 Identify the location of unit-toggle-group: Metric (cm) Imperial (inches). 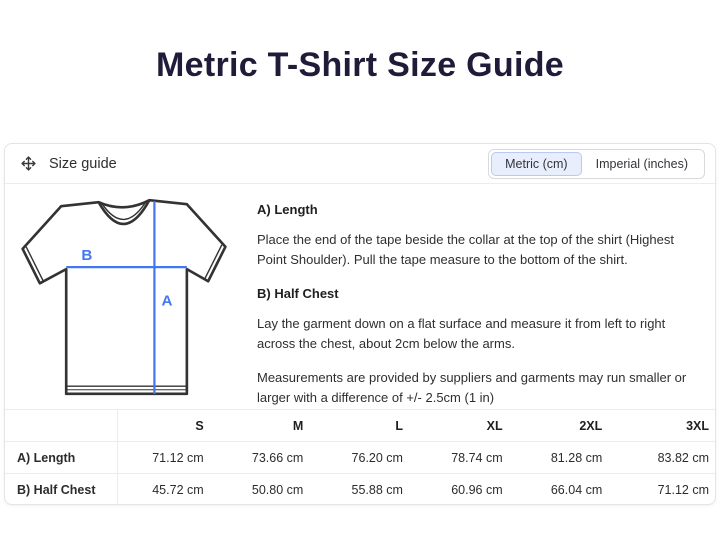
(596, 163).